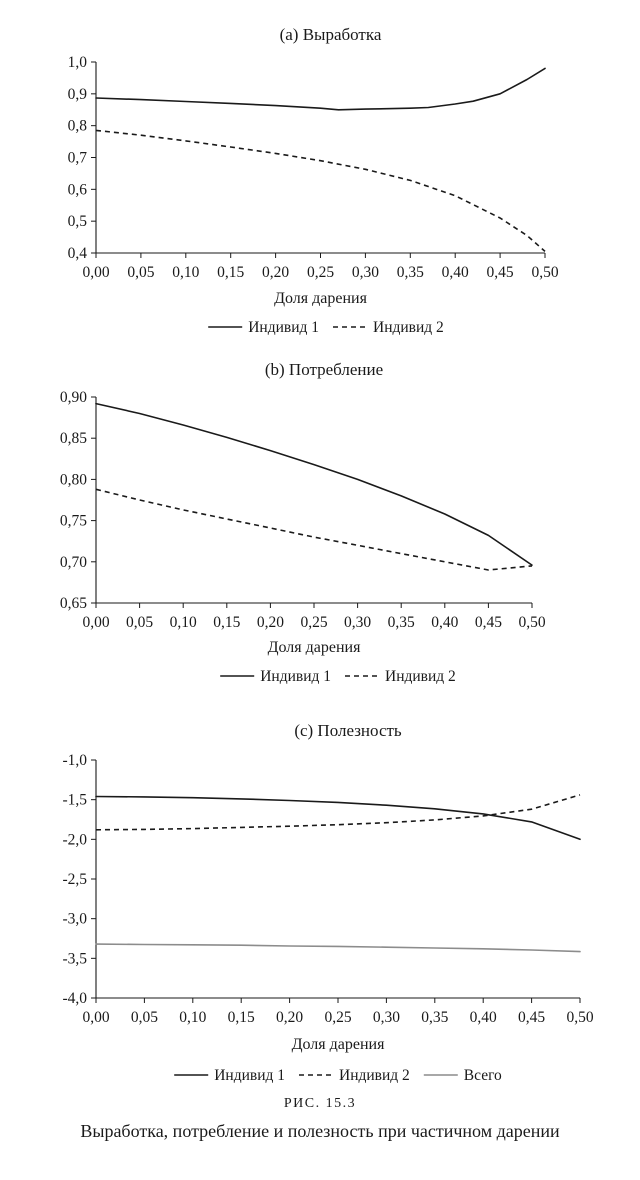  What do you see at coordinates (462, 1075) in the screenshot?
I see `legend-item: Всего` at bounding box center [462, 1075].